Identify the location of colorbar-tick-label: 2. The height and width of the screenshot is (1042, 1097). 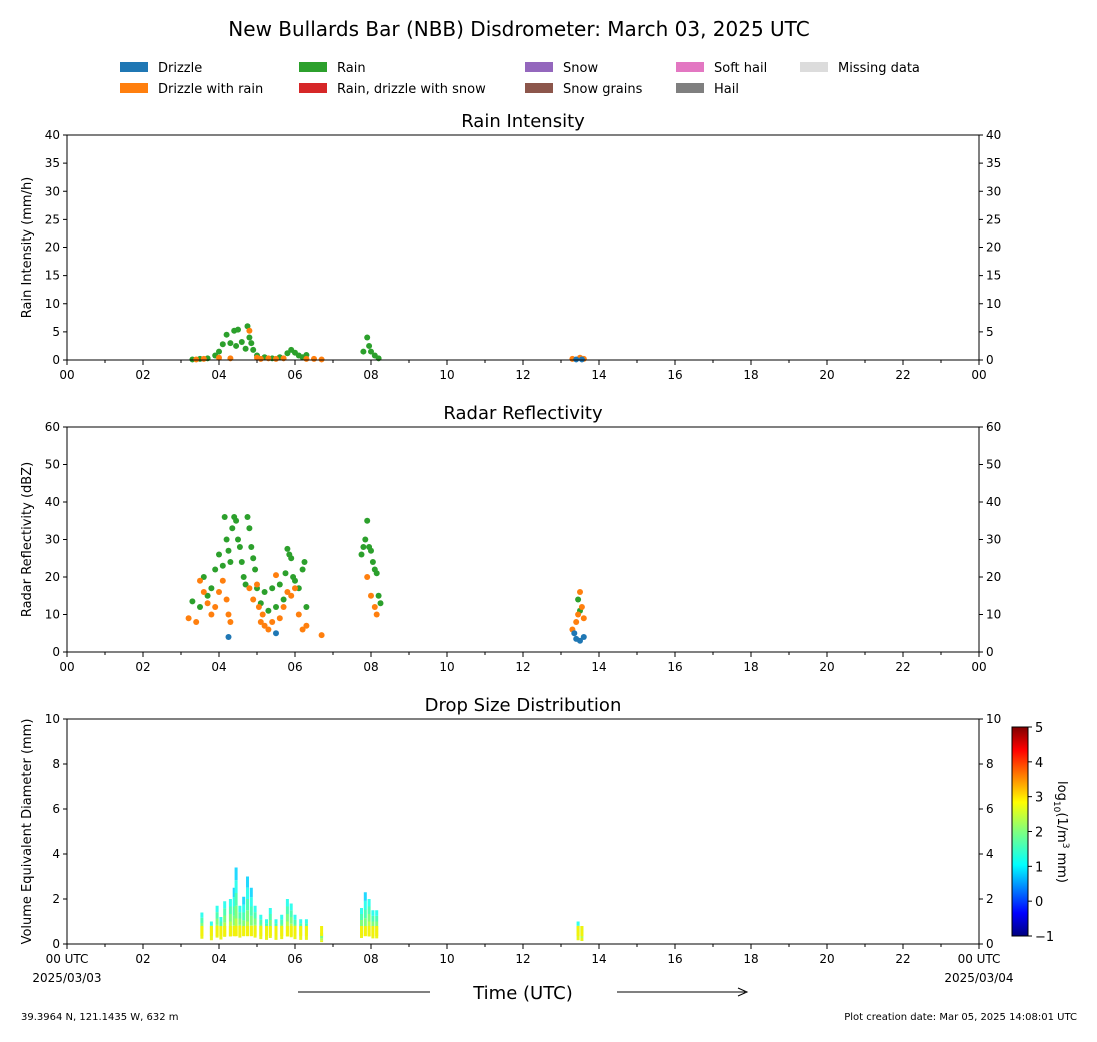
(1039, 833).